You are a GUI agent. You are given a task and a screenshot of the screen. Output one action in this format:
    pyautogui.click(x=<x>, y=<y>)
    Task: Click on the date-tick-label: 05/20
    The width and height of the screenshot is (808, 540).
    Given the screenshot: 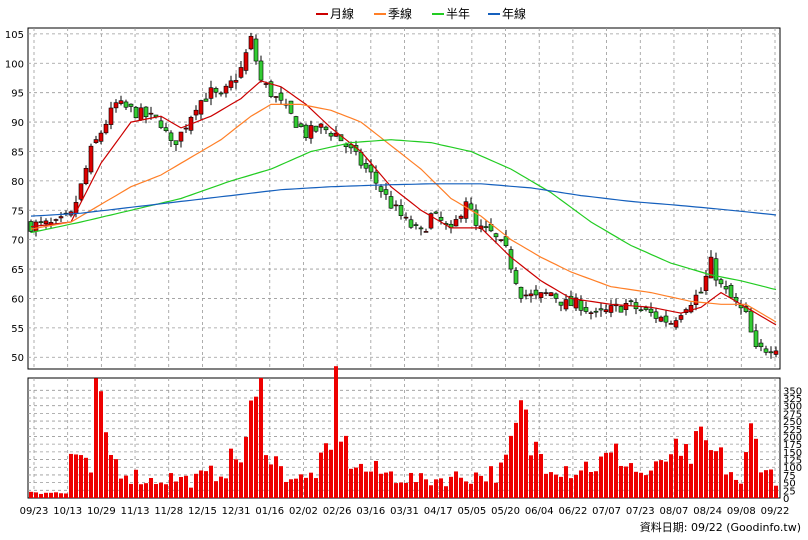 What is the action you would take?
    pyautogui.click(x=505, y=511)
    